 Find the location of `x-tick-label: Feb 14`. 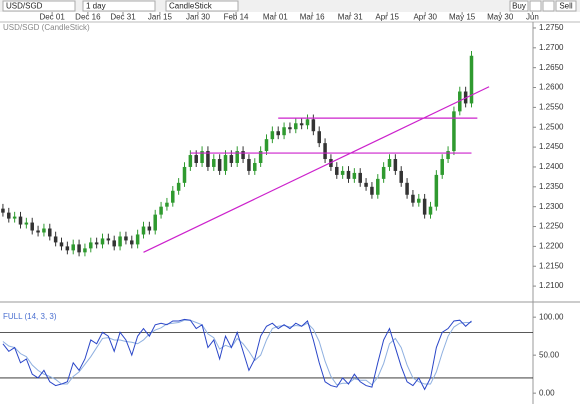

x-tick-label: Feb 14 is located at coordinates (236, 17).